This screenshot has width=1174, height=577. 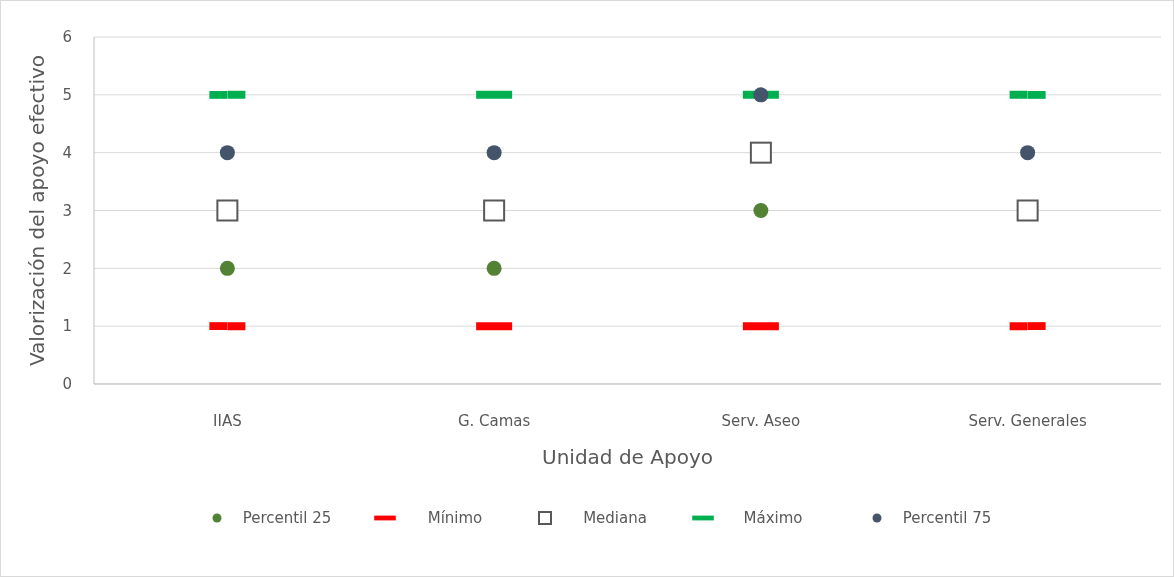 What do you see at coordinates (227, 421) in the screenshot?
I see `x-tick-label: IIAS` at bounding box center [227, 421].